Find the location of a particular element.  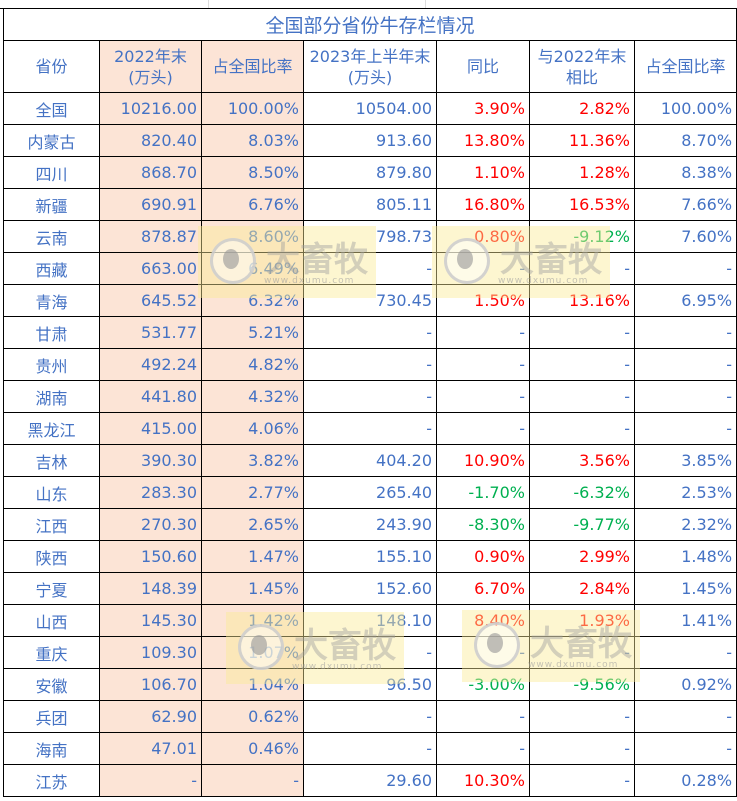

table-row: 吉林 390.30 3.82% 404.20 10.90% 3.56% 3.85% is located at coordinates (370, 460).